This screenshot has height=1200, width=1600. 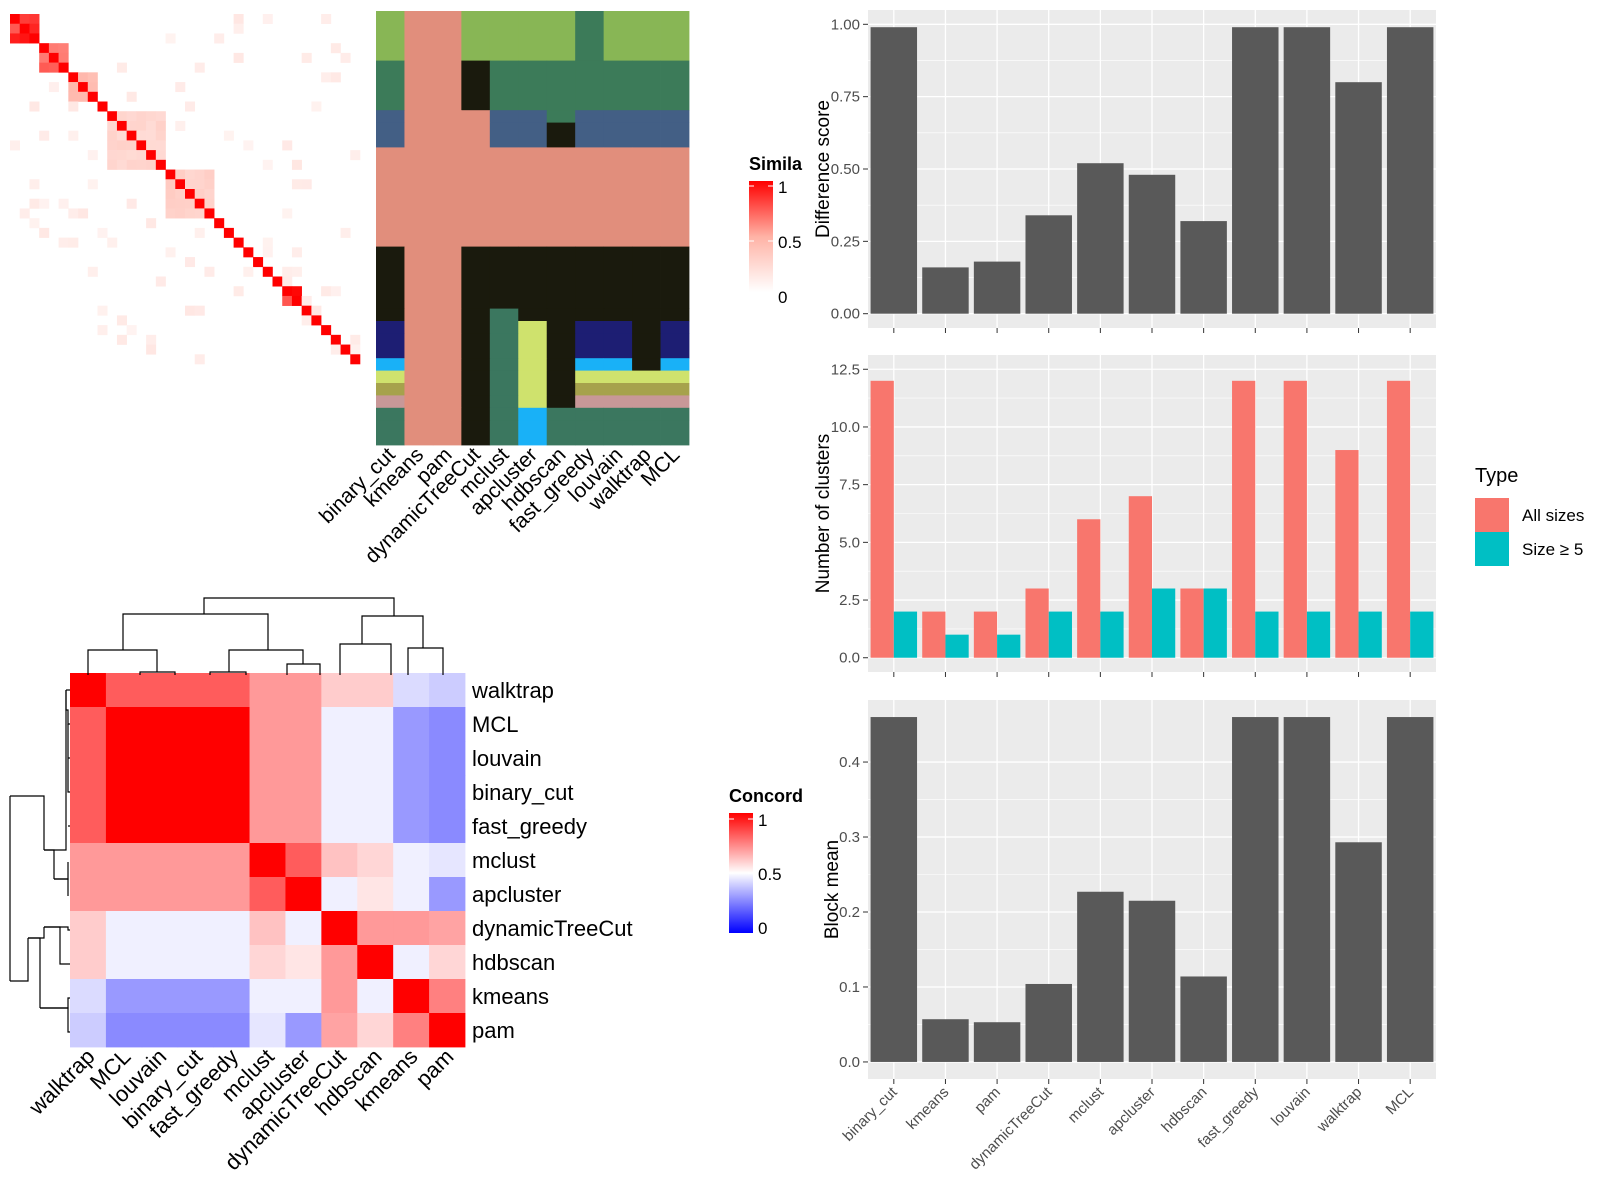 I want to click on x-tick-label: walktrap, so click(x=1339, y=1110).